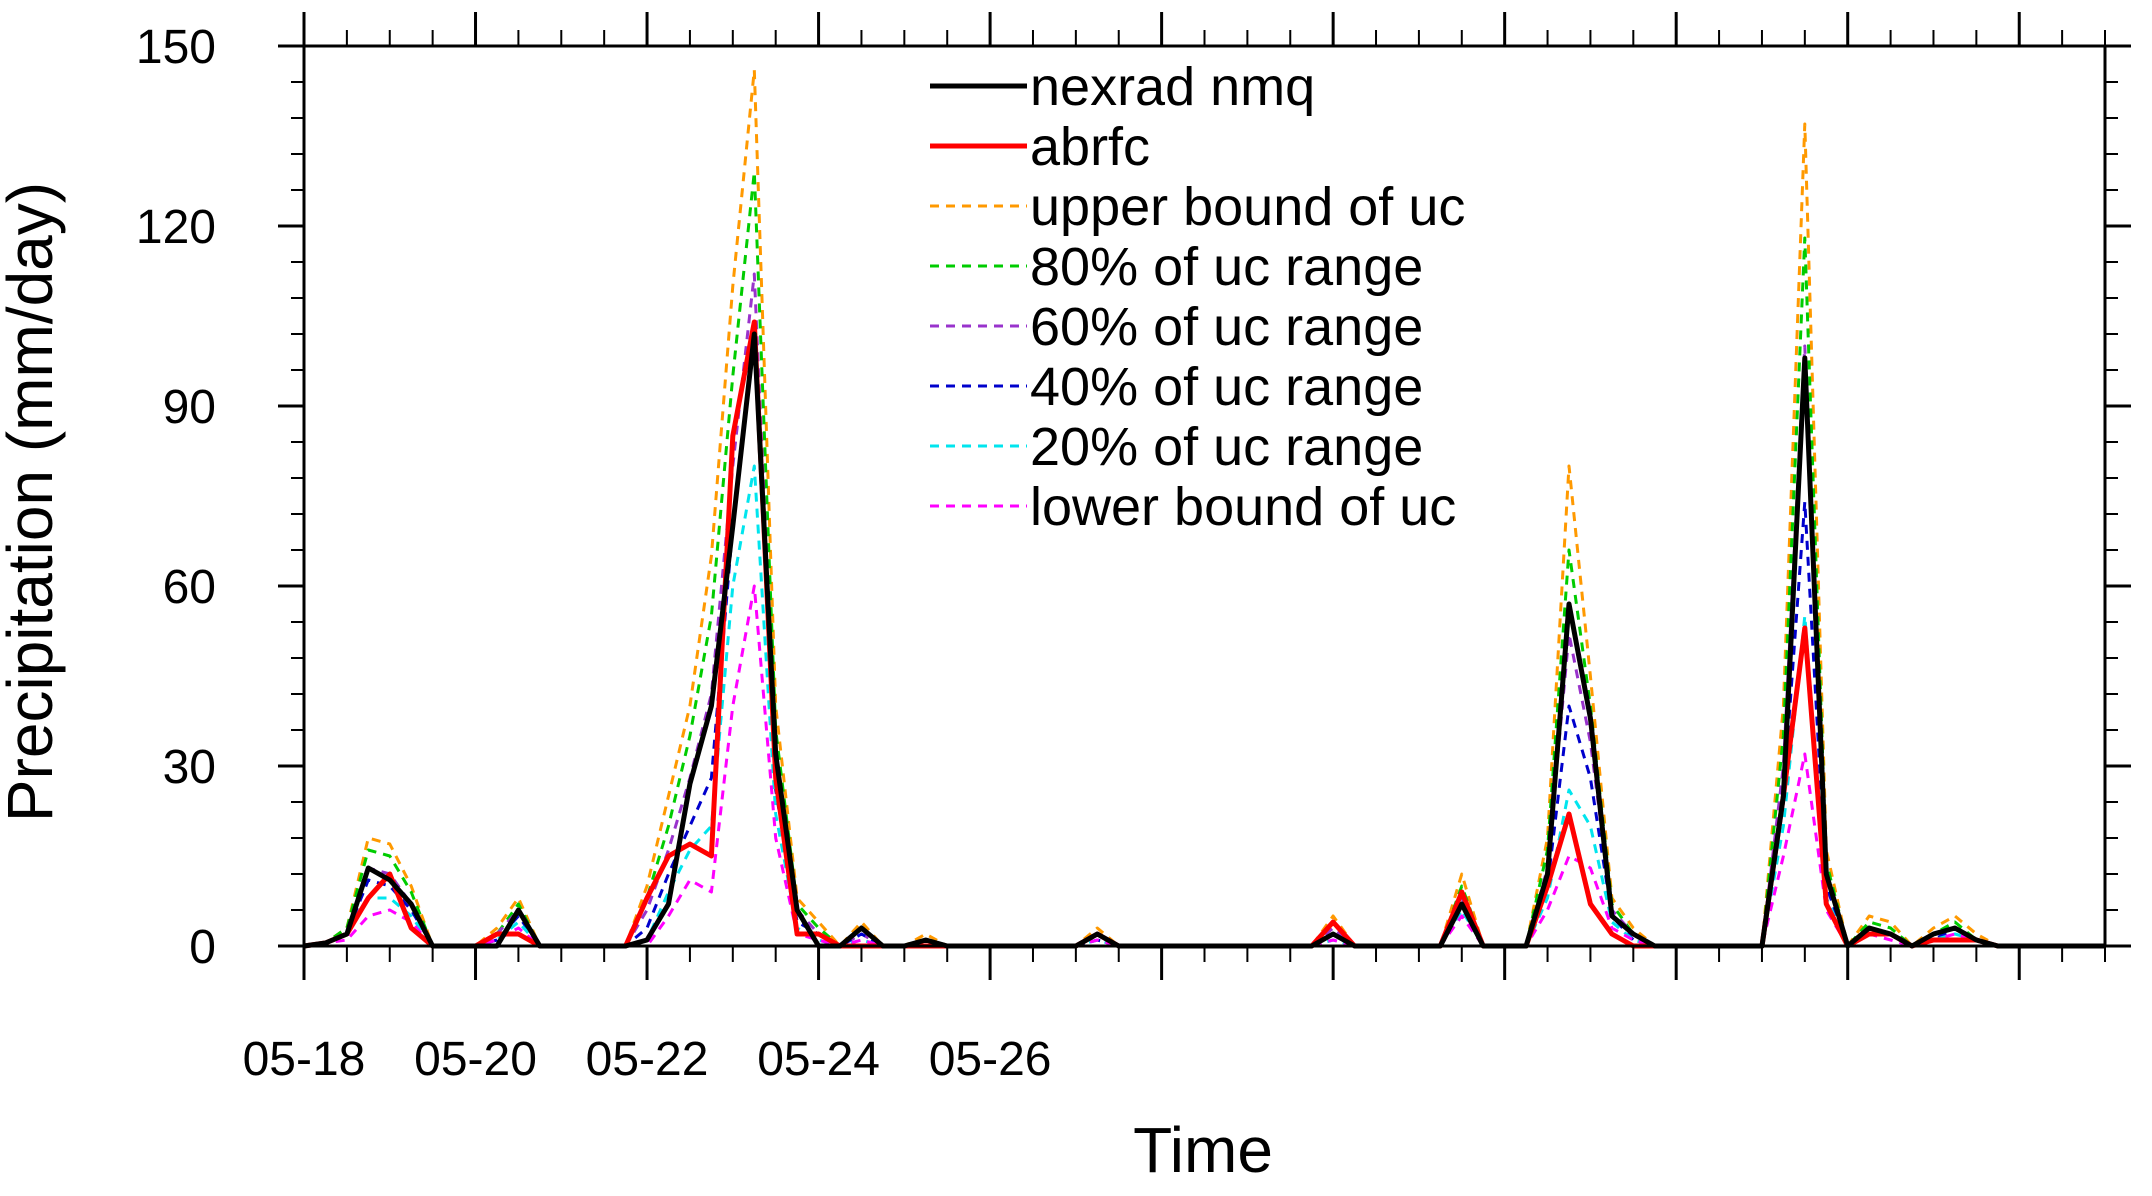 This screenshot has width=2152, height=1196. Describe the element at coordinates (1226, 267) in the screenshot. I see `legend-entry-label: 80% of uc range` at that location.